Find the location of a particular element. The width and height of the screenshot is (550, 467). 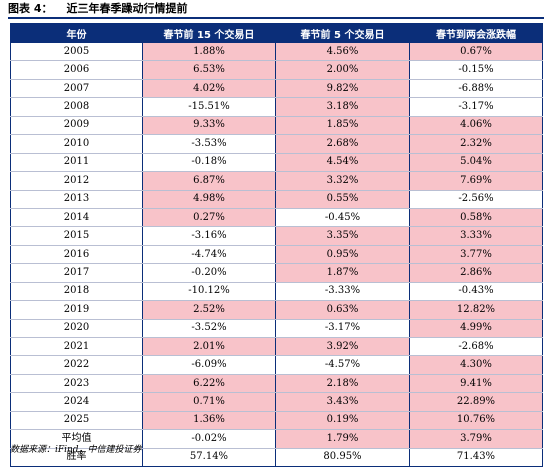

table-row: 2022 -6.09% -4.57% 4.30% is located at coordinates (276, 365).